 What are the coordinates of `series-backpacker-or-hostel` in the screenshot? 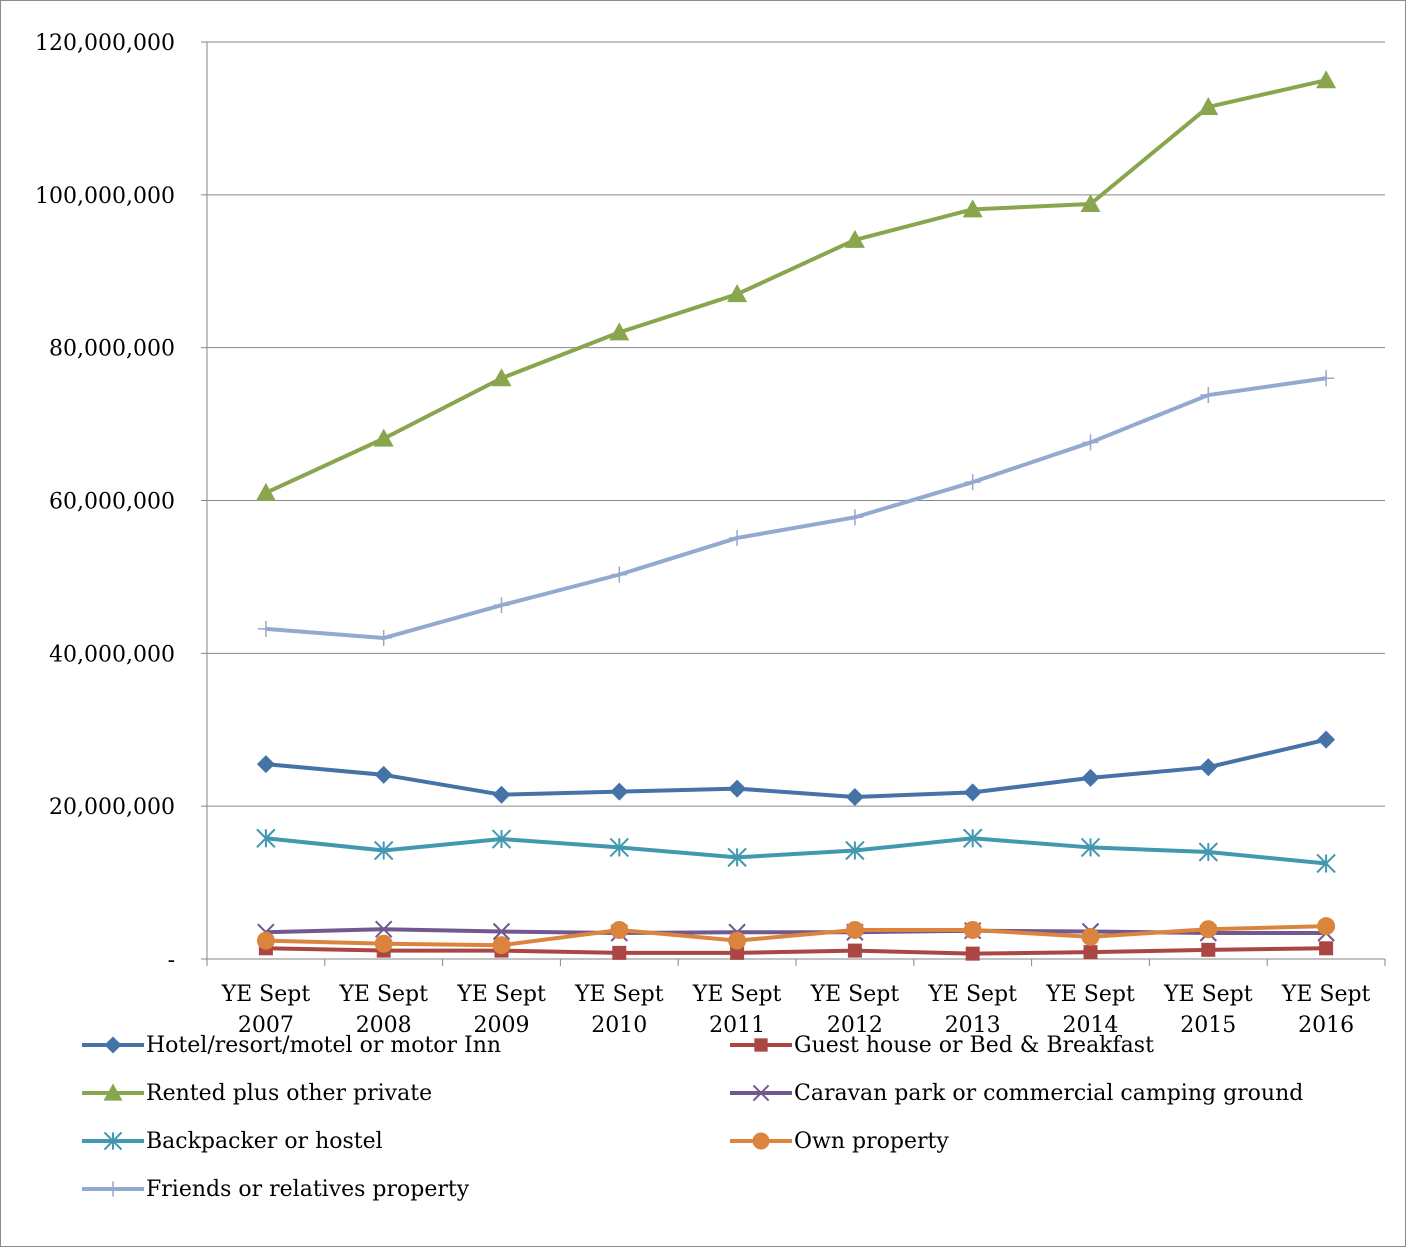 It's located at (796, 851).